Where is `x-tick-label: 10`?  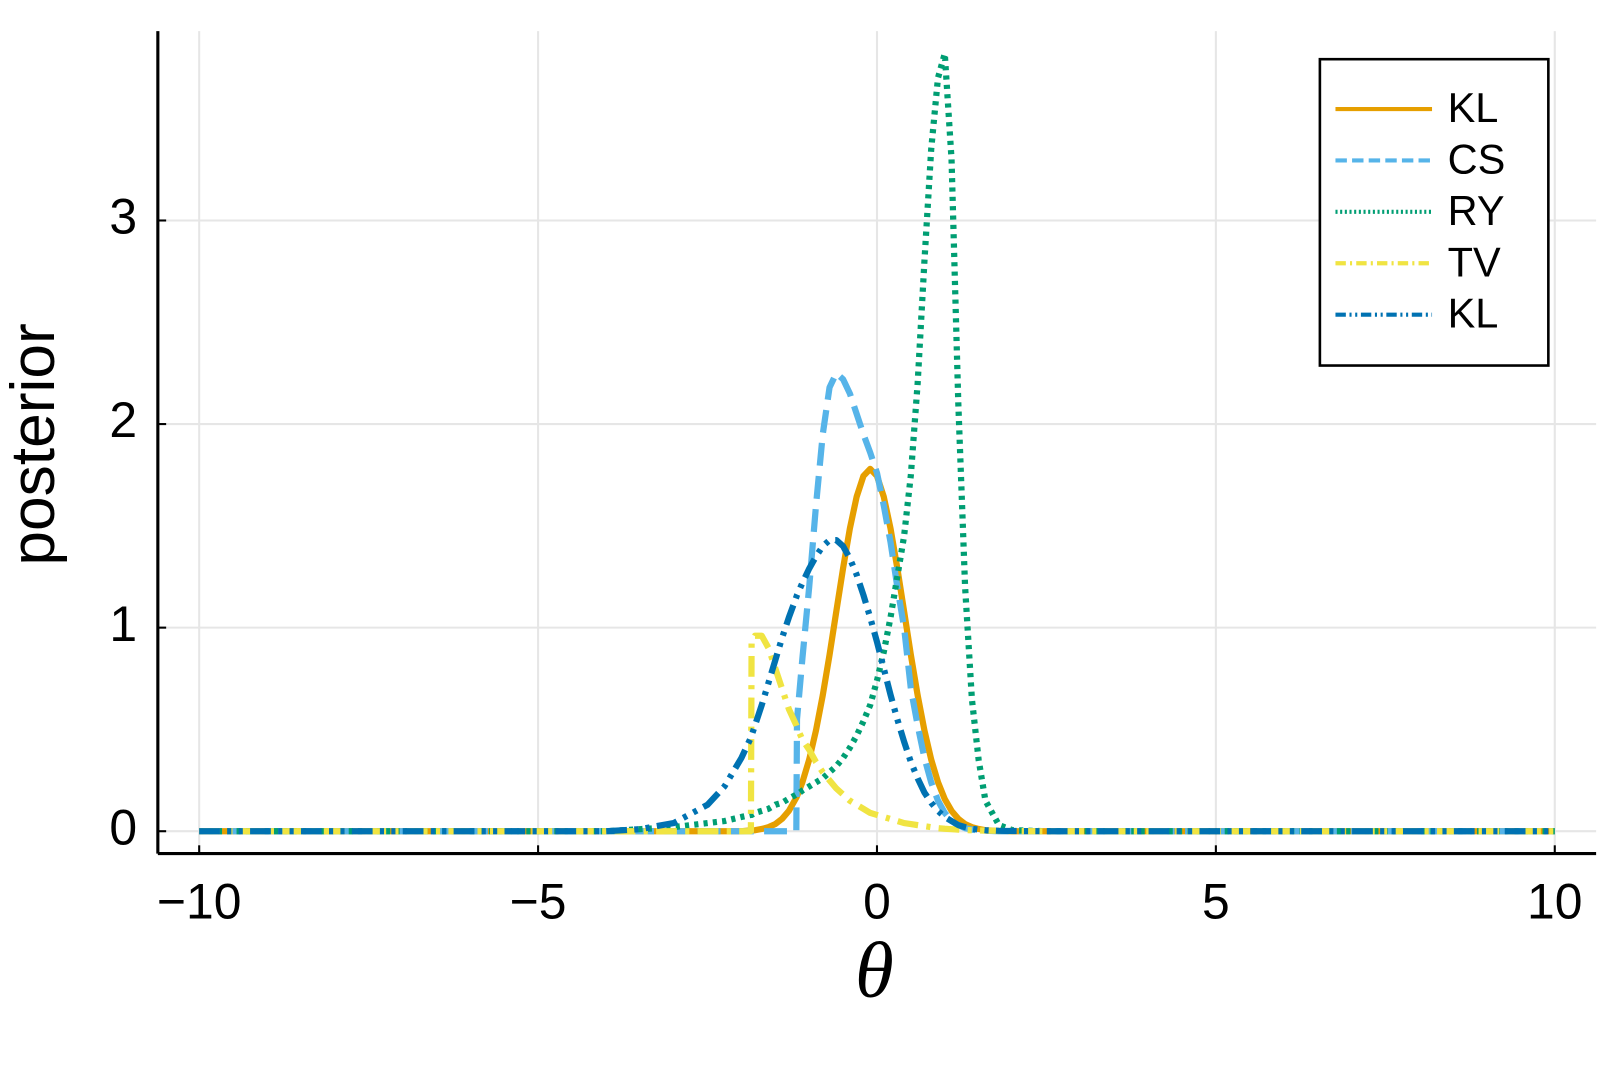
x-tick-label: 10 is located at coordinates (1554, 902).